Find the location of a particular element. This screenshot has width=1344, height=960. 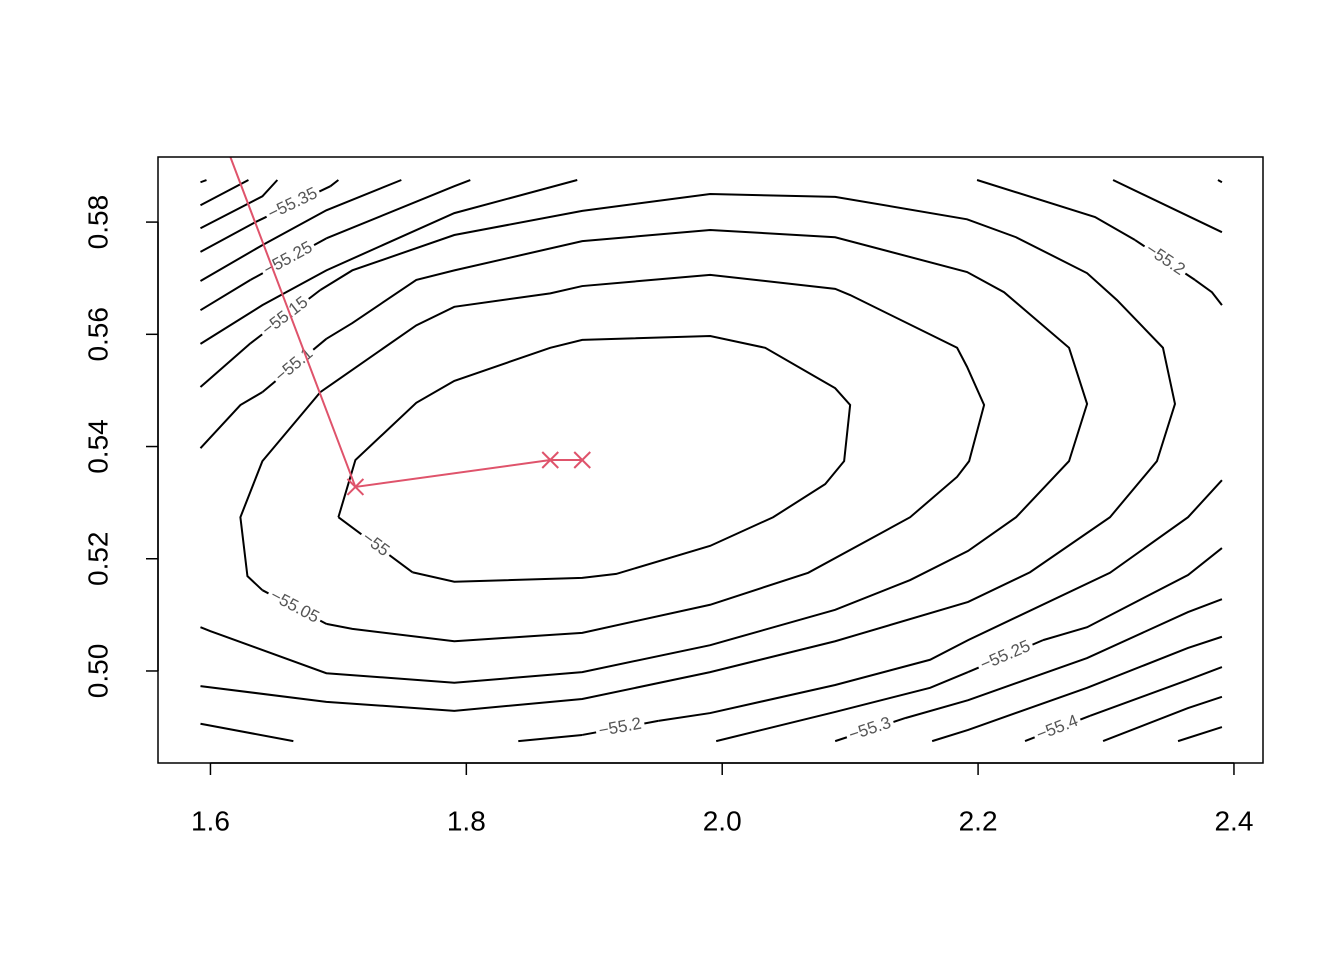

y-tick-label: 0.52 is located at coordinates (97, 559).